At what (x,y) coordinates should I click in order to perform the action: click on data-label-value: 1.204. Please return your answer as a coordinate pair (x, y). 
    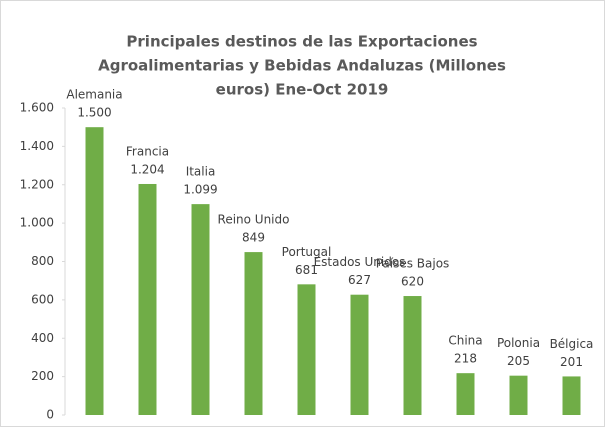
    Looking at the image, I should click on (147, 169).